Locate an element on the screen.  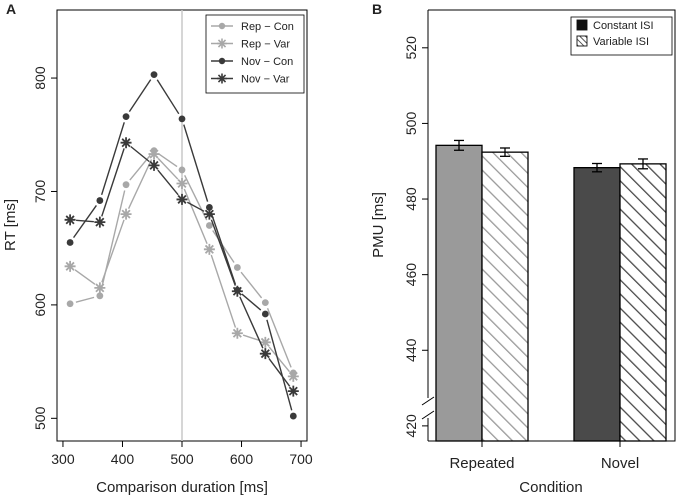
panel-b-legend-box is located at coordinates (621, 36).